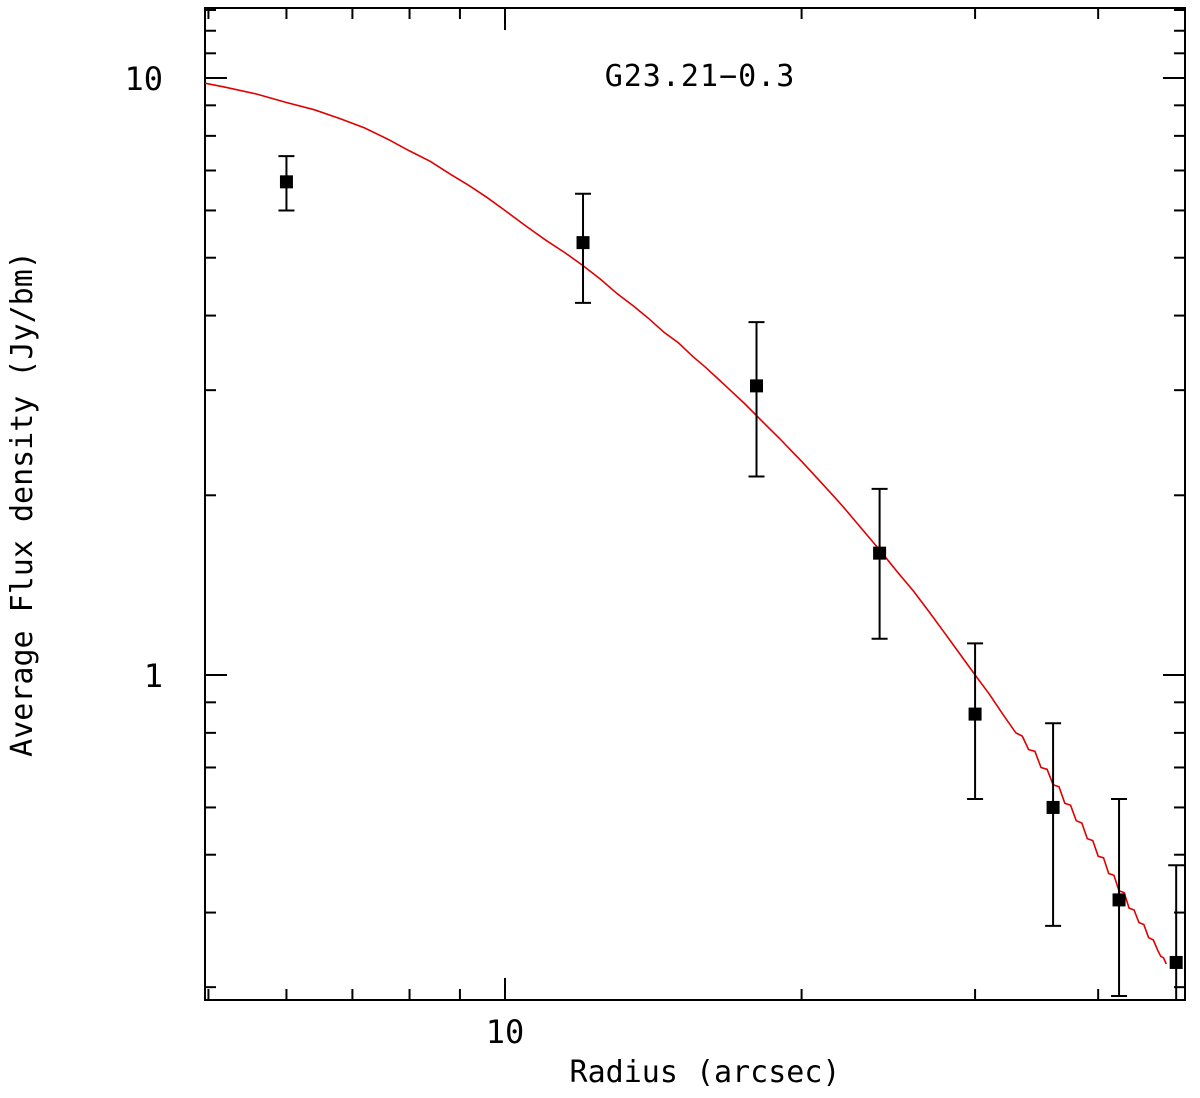 The image size is (1200, 1098). What do you see at coordinates (143, 79) in the screenshot?
I see `y-tick-label-10: 10` at bounding box center [143, 79].